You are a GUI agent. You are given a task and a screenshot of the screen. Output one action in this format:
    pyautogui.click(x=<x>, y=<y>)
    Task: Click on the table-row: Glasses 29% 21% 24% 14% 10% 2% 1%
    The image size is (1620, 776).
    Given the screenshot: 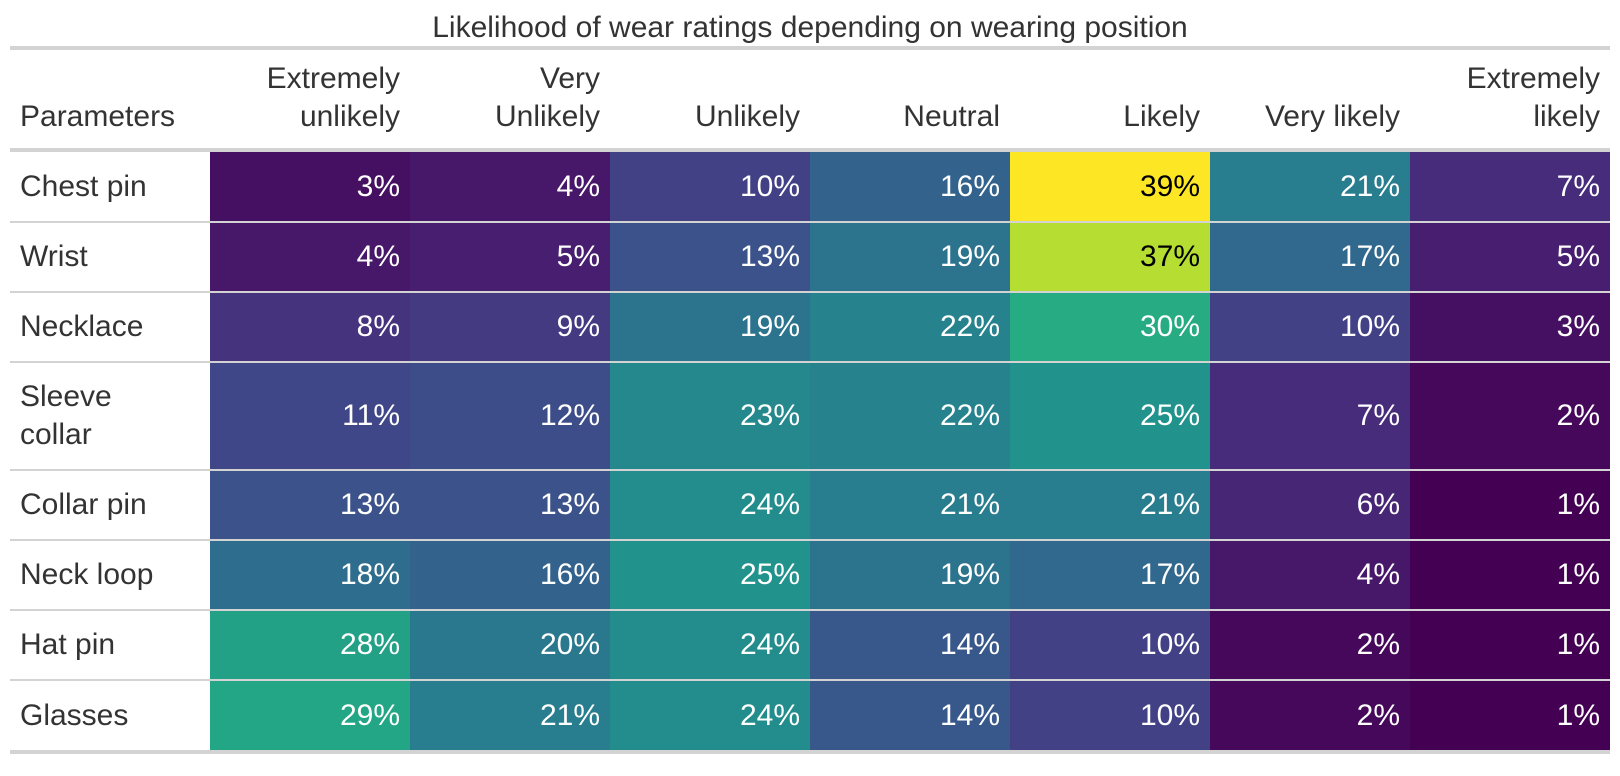 What is the action you would take?
    pyautogui.click(x=810, y=714)
    